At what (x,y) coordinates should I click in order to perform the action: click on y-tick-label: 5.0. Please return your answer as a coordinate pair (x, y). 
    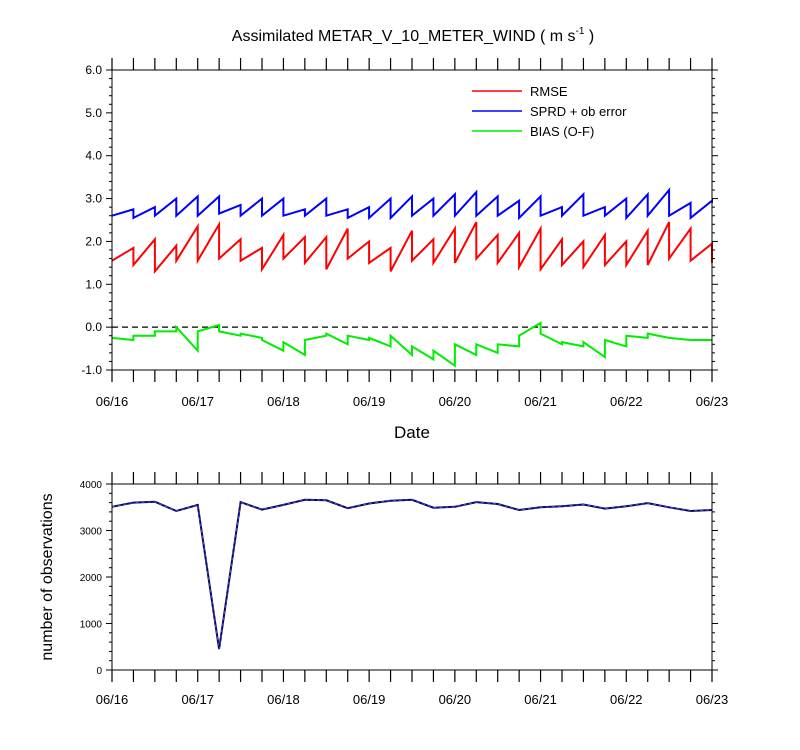
    Looking at the image, I should click on (93, 113).